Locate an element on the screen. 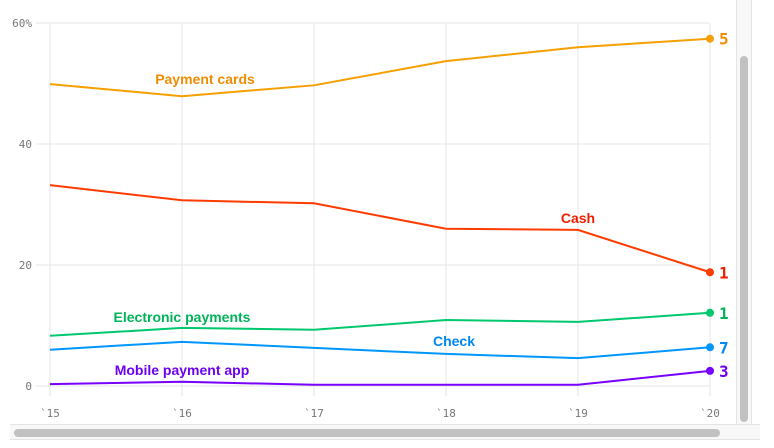 Image resolution: width=774 pixels, height=448 pixels. x-tick-label: `15 is located at coordinates (50, 413).